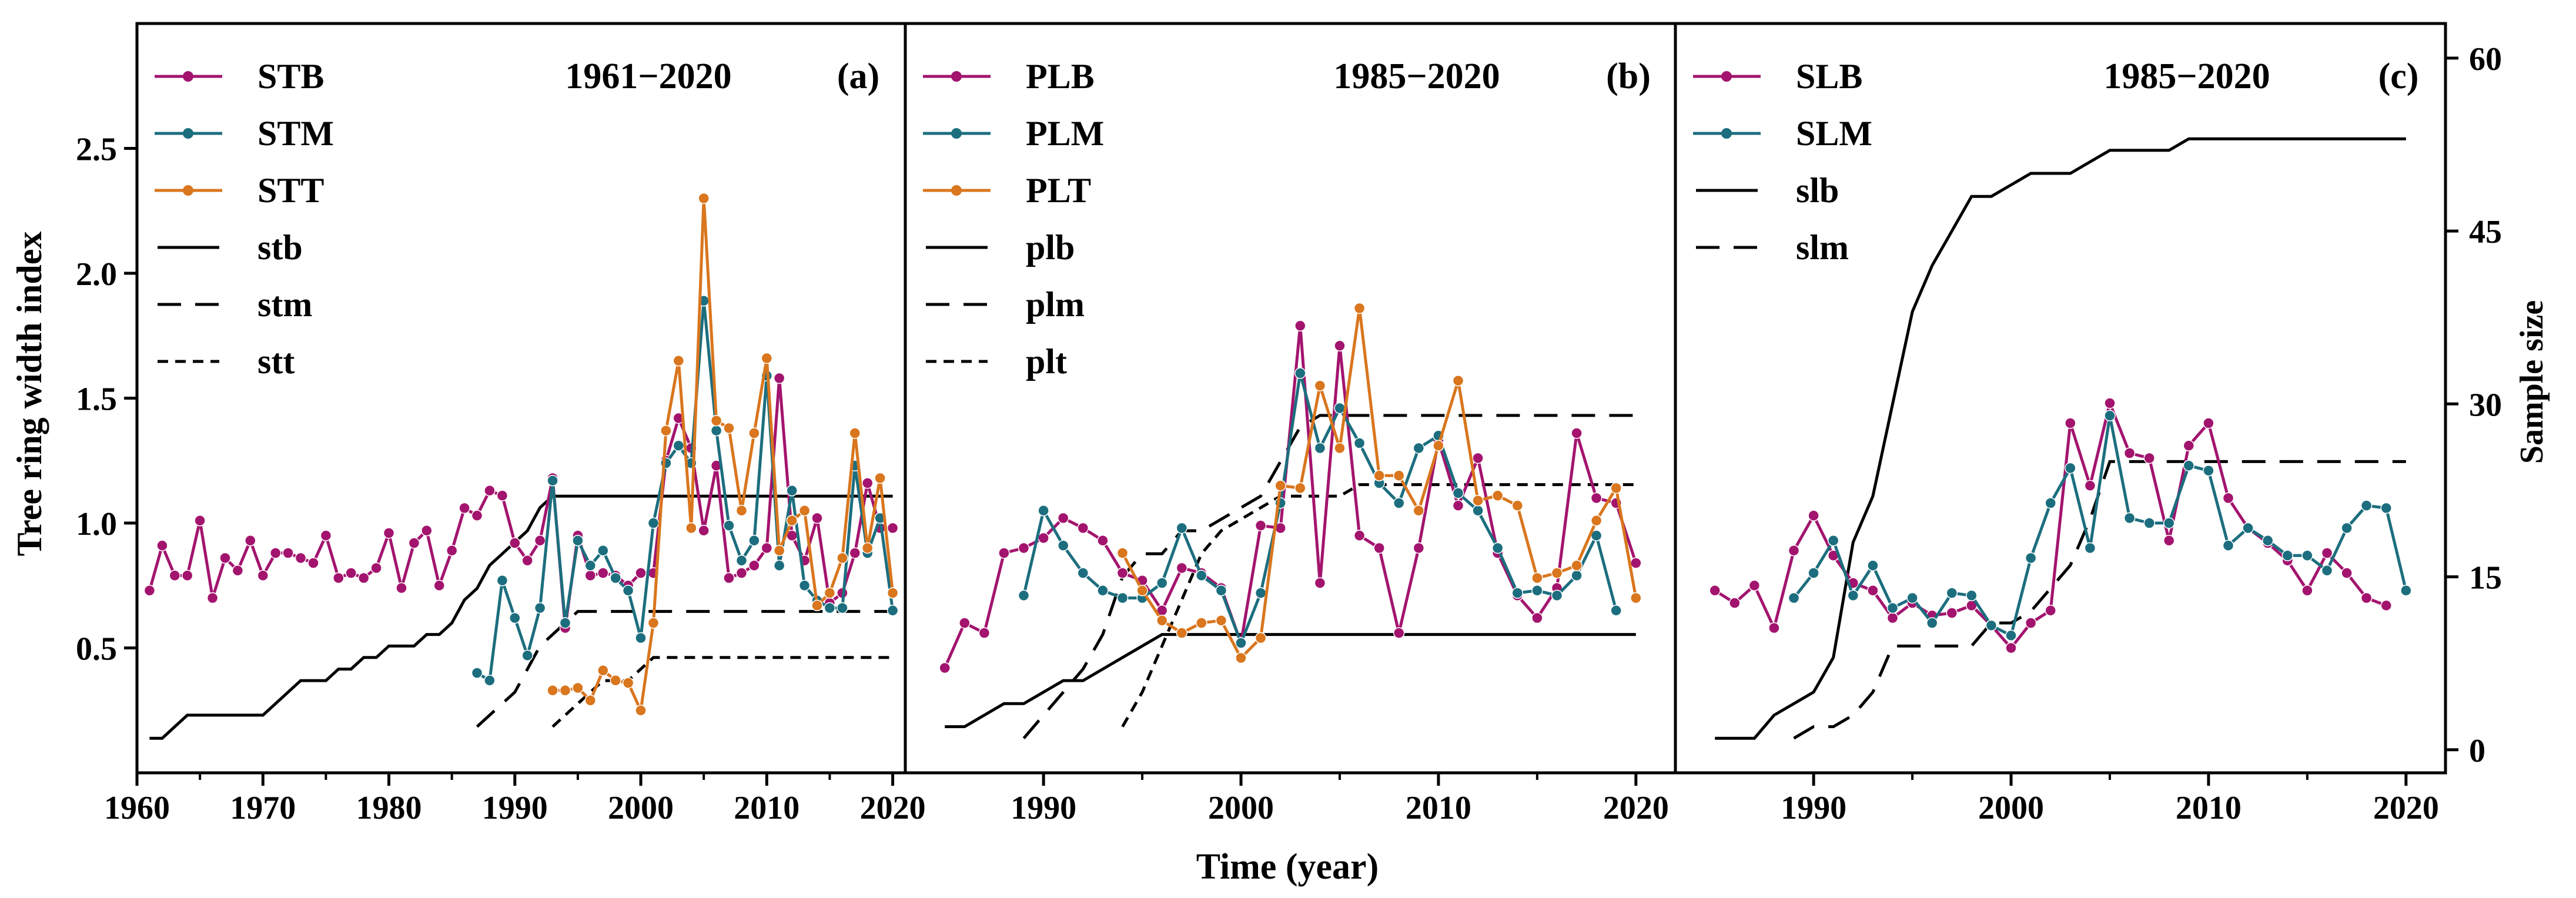 The image size is (2576, 898). I want to click on y-axis-label-left: Tree ring width index, so click(29, 394).